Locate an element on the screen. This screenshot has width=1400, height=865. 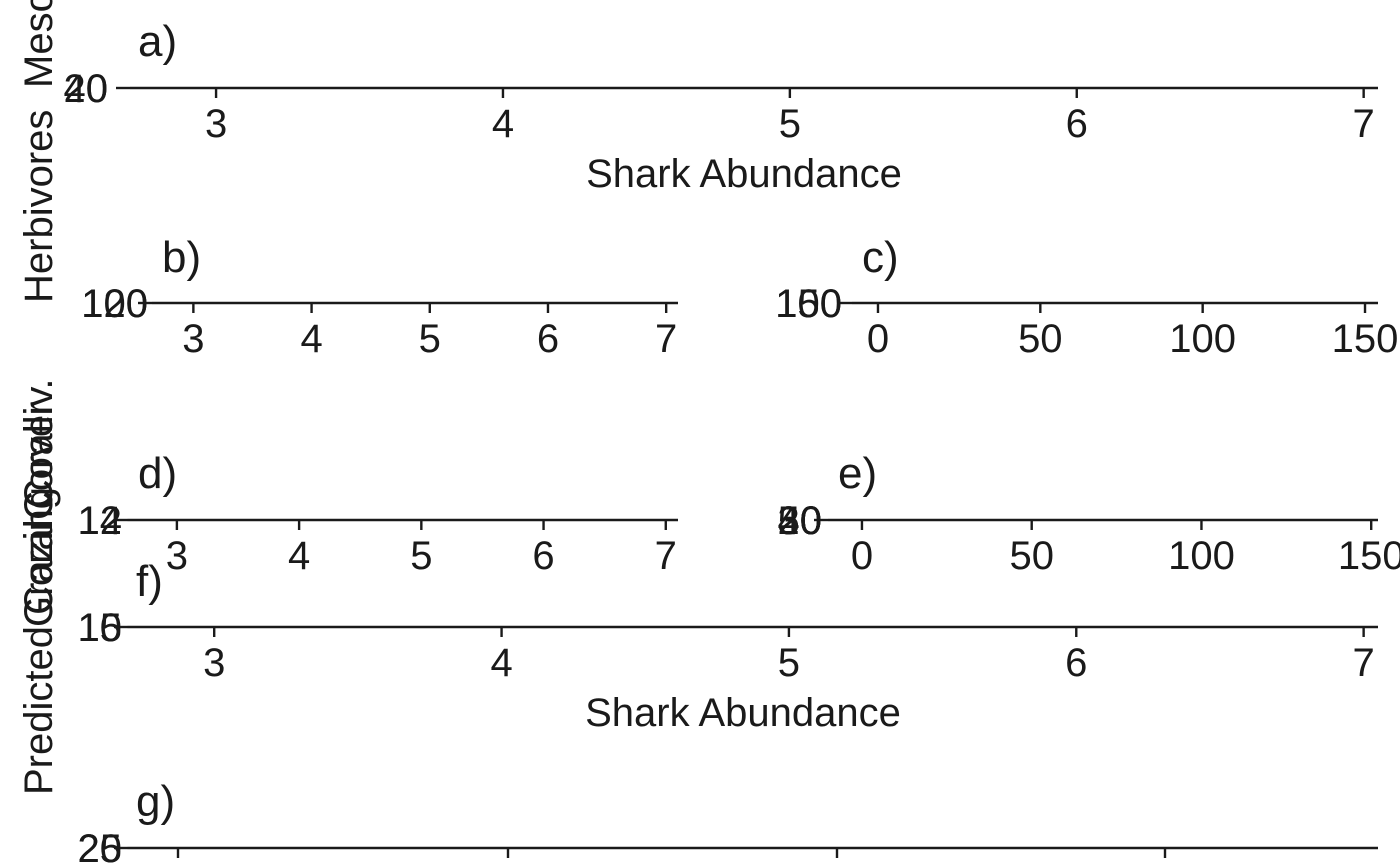
y-tick-label: 25 is located at coordinates (100, 846).